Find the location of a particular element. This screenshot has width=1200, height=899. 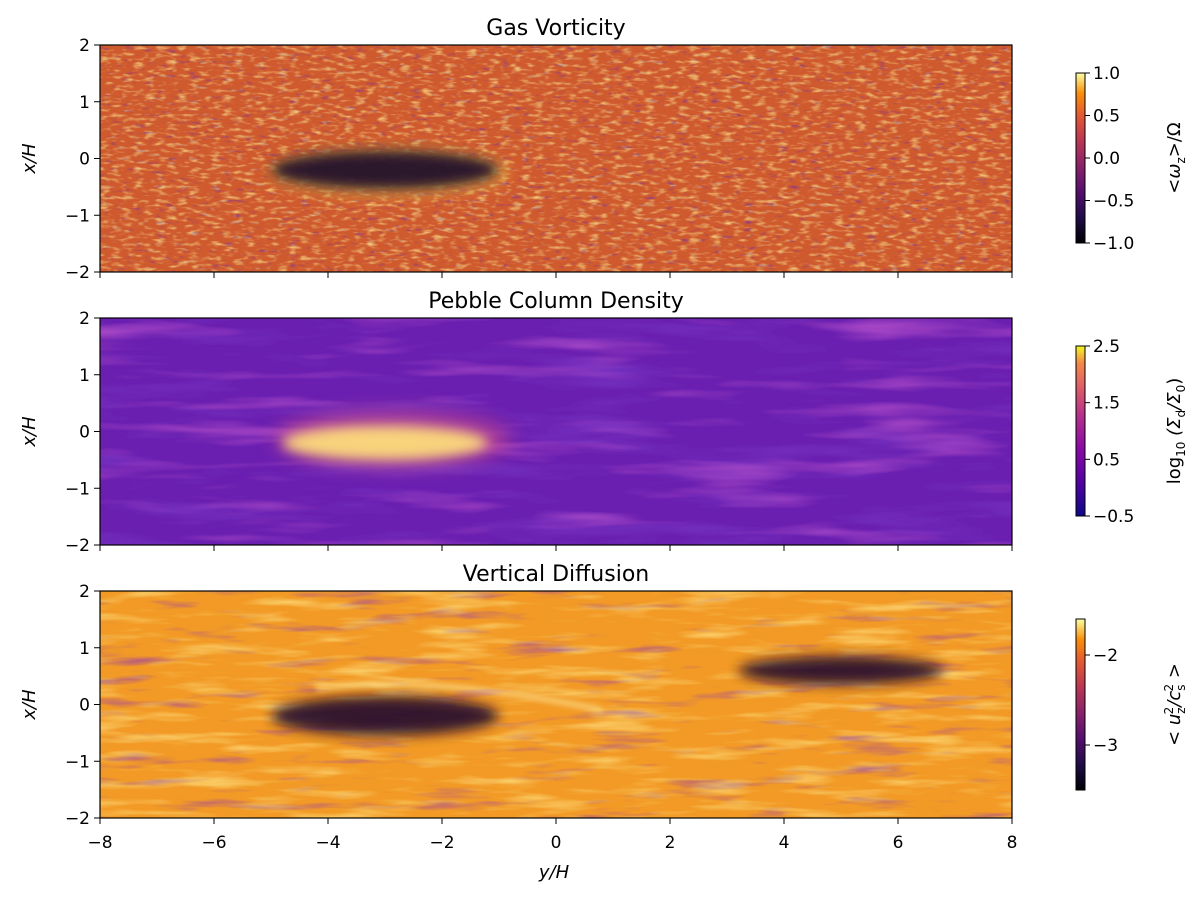

x-axis-label: y/H is located at coordinates (554, 872).